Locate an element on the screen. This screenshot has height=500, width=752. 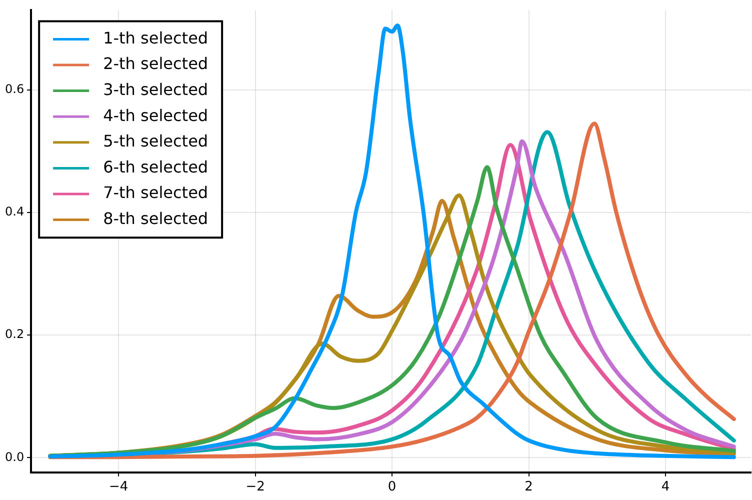
x-tick-label: −4 is located at coordinates (118, 487).